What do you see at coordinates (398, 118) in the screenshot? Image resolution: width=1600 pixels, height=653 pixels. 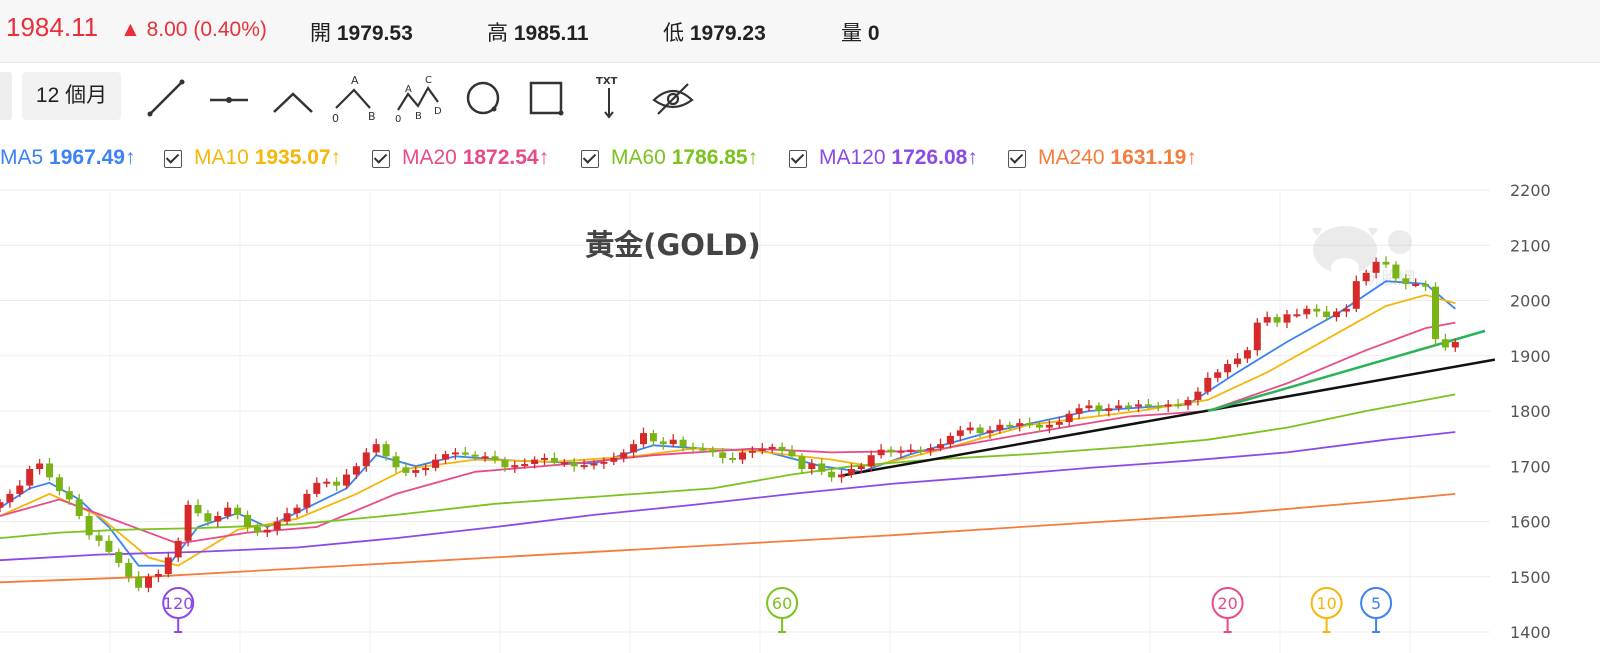 I see `svg-text: 0` at bounding box center [398, 118].